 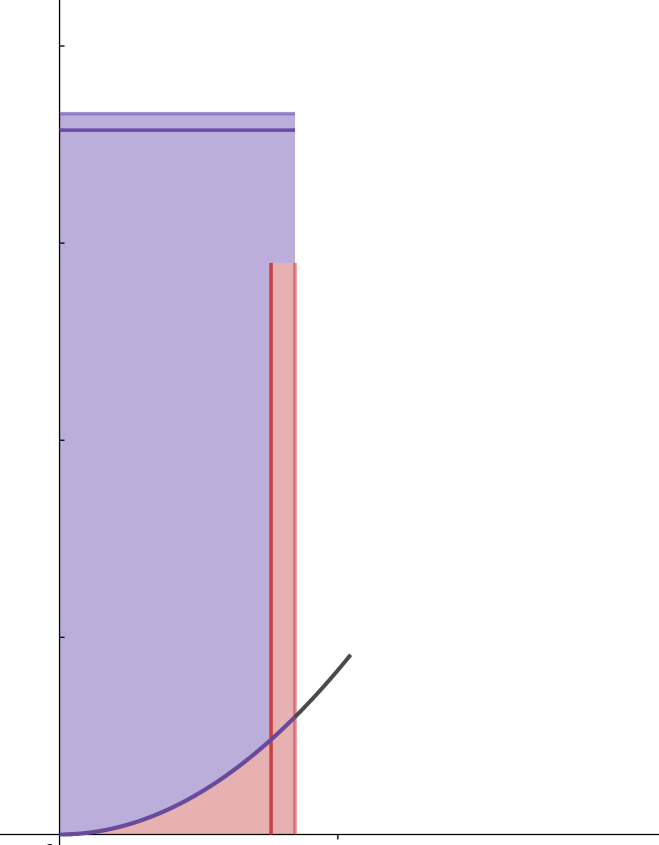 What do you see at coordinates (283, 548) in the screenshot?
I see `region-below-strip` at bounding box center [283, 548].